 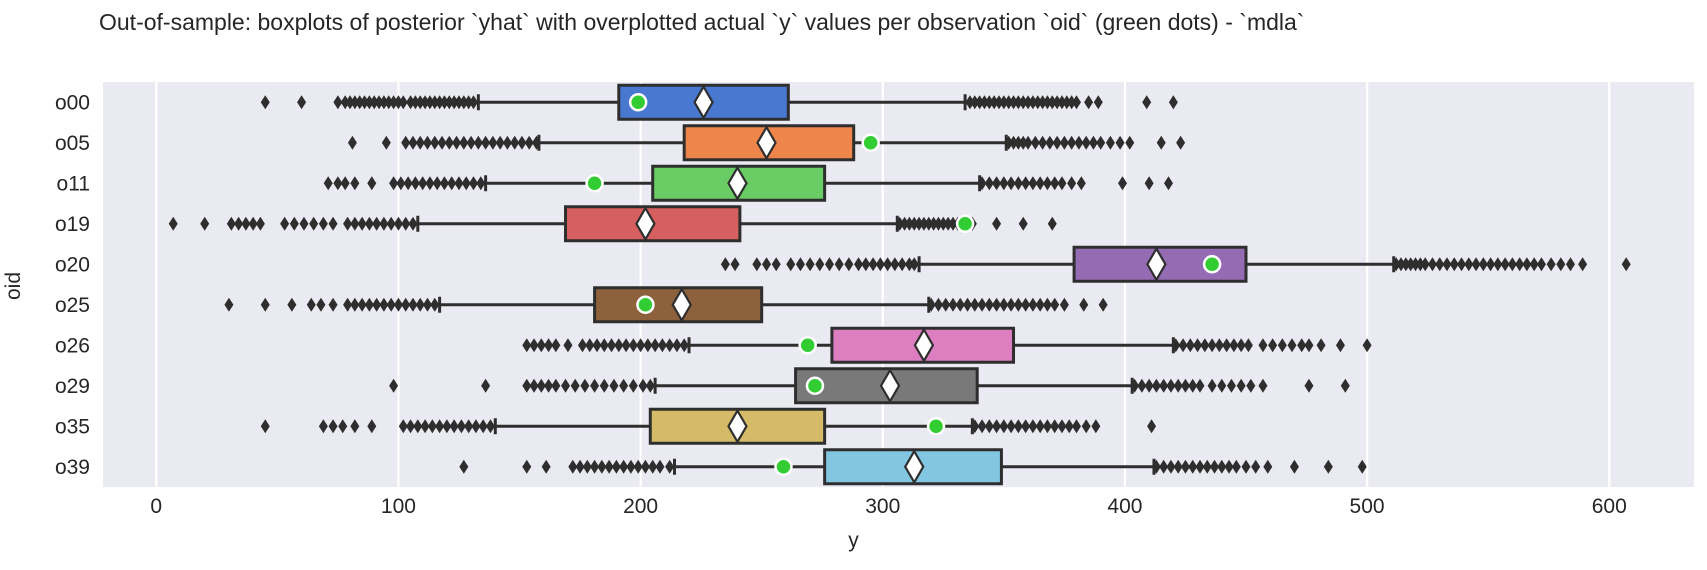 What do you see at coordinates (853, 540) in the screenshot?
I see `x-axis-label: y` at bounding box center [853, 540].